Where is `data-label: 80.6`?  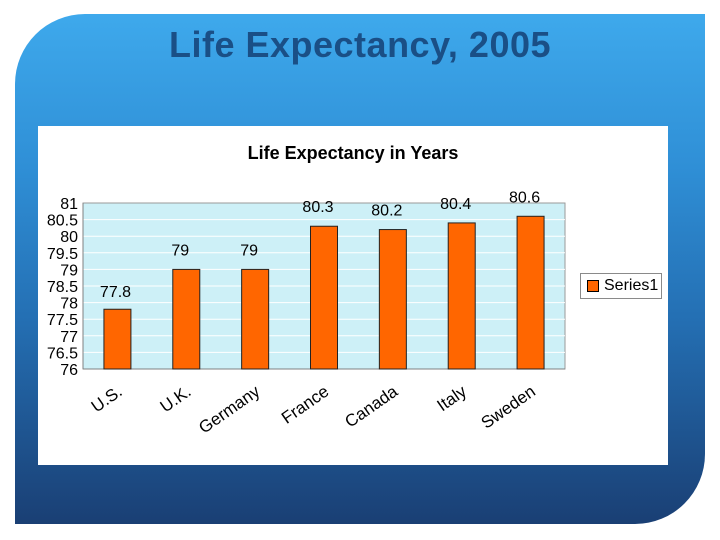 data-label: 80.6 is located at coordinates (524, 197).